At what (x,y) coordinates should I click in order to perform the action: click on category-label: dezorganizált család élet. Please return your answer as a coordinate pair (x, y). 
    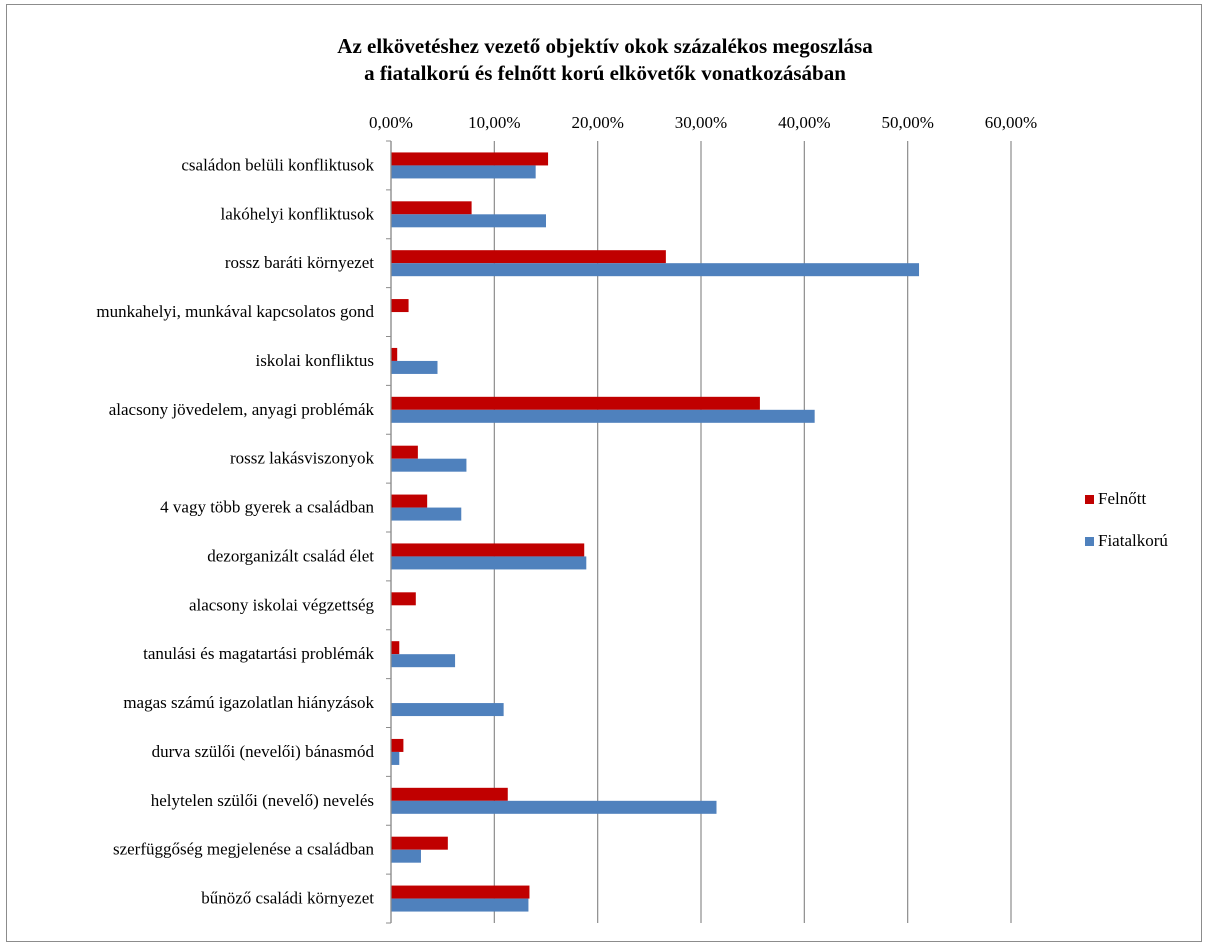
    Looking at the image, I should click on (290, 555).